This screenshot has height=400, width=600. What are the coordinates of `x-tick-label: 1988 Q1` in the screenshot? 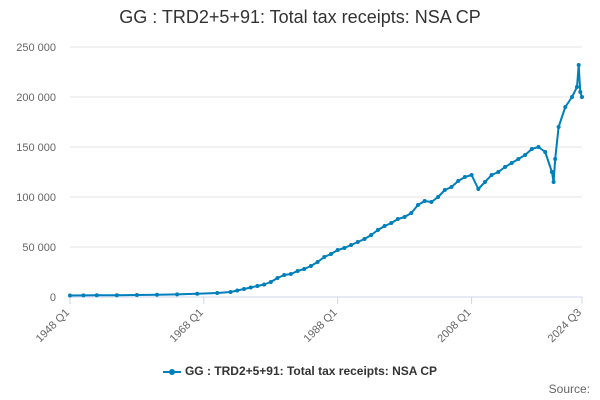 It's located at (321, 326).